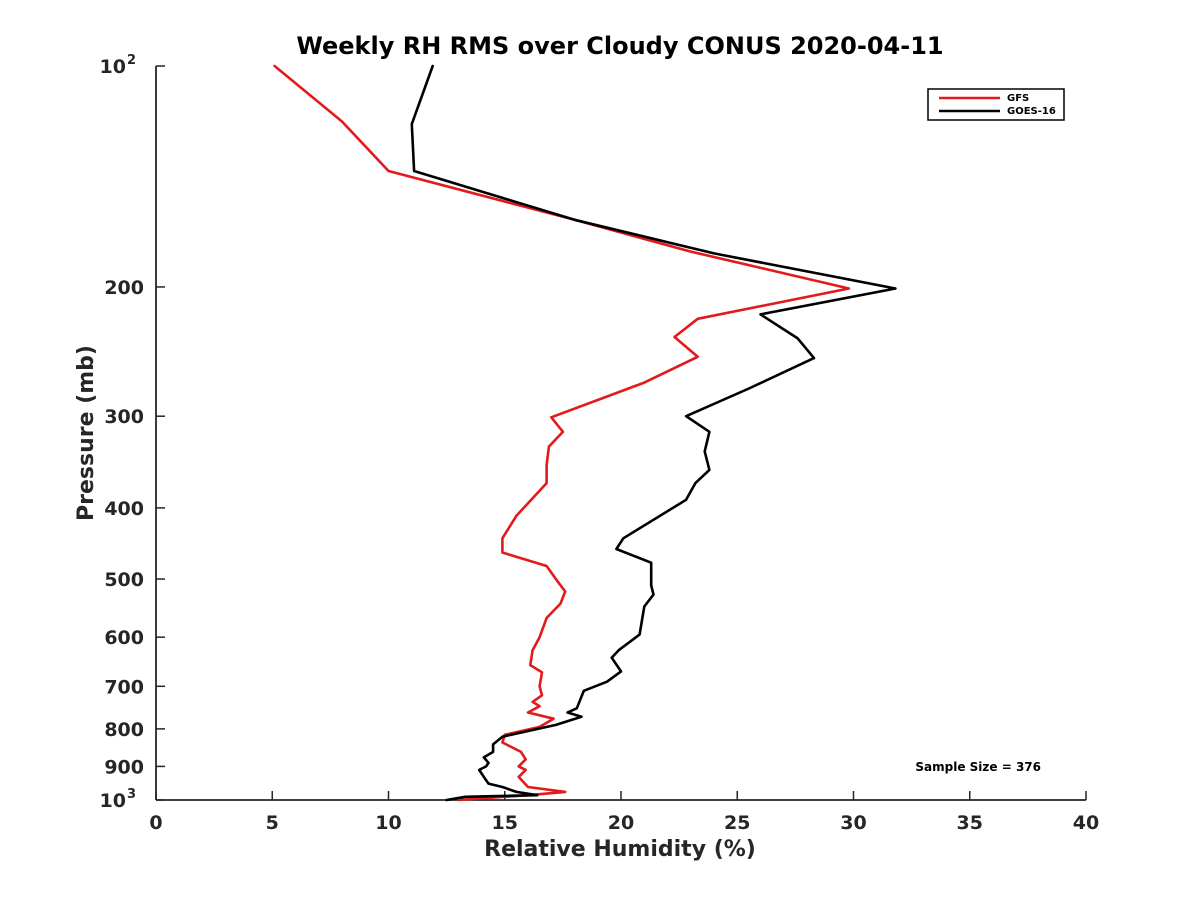 This screenshot has height=900, width=1200. What do you see at coordinates (272, 823) in the screenshot?
I see `x-tick-label: 5` at bounding box center [272, 823].